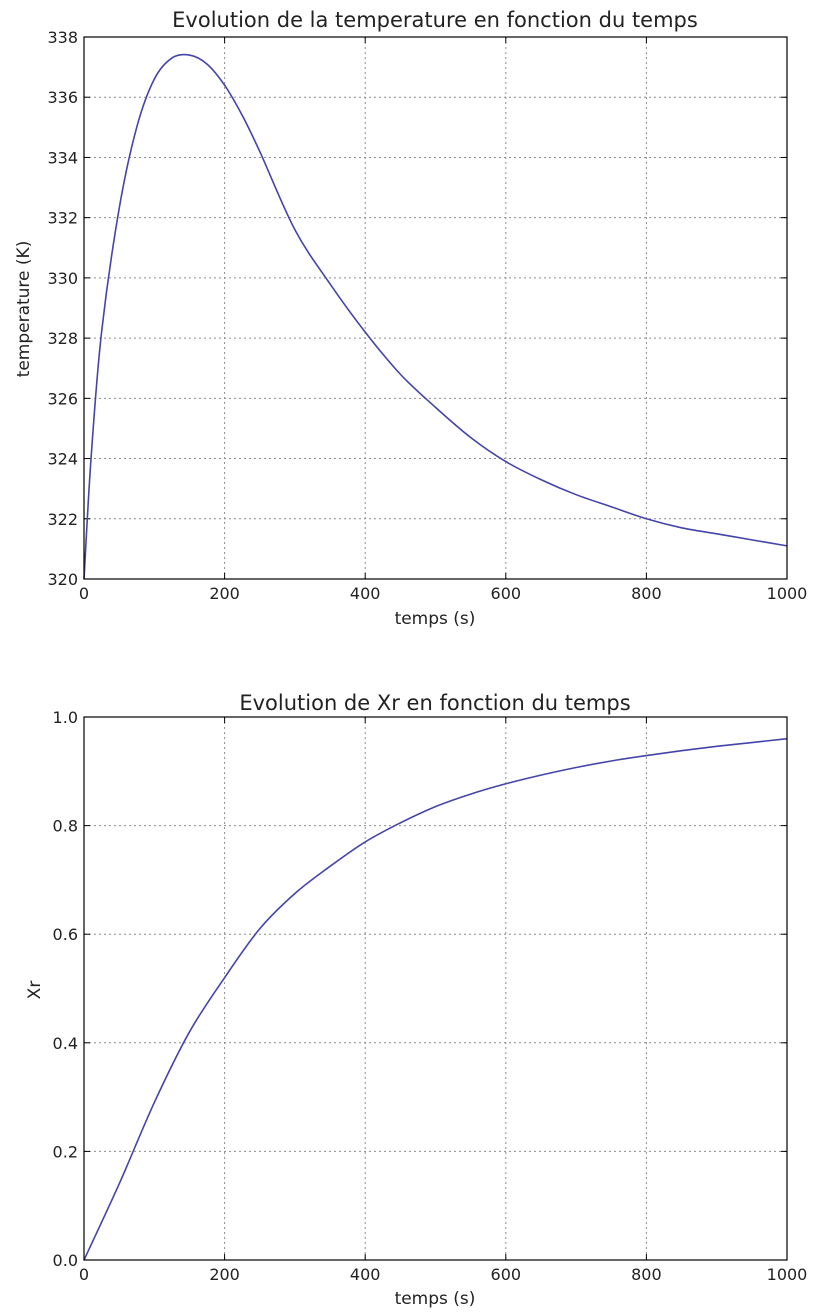 The image size is (813, 1312). Describe the element at coordinates (62, 338) in the screenshot. I see `y-tick-label: 328` at that location.